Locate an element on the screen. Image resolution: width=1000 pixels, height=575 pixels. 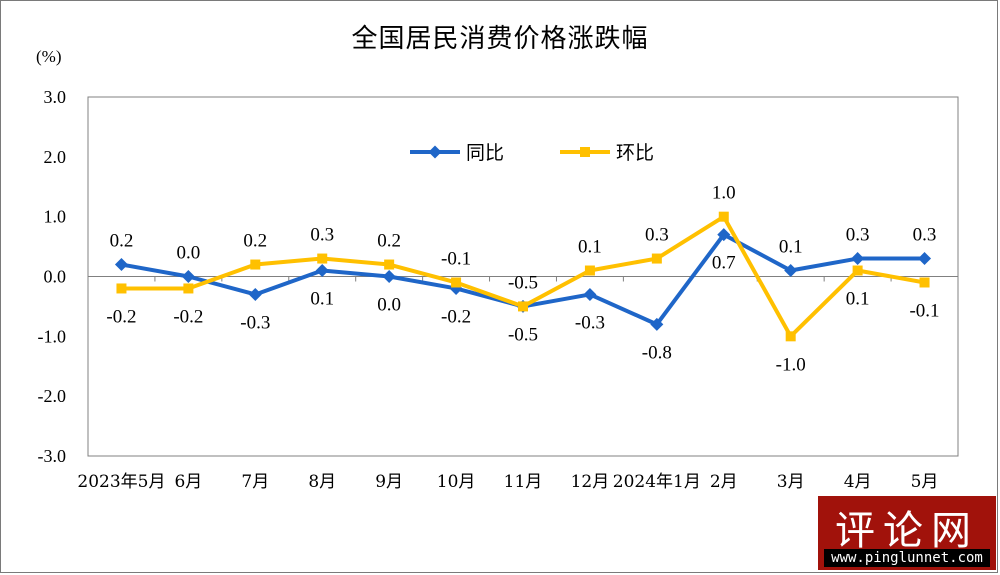
x-tick-label: 2月 is located at coordinates (724, 482).